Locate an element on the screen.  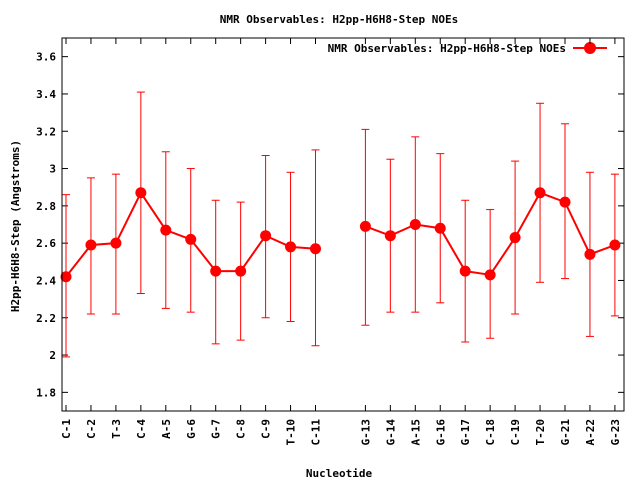
x-tick-label: G-17 is located at coordinates (465, 432).